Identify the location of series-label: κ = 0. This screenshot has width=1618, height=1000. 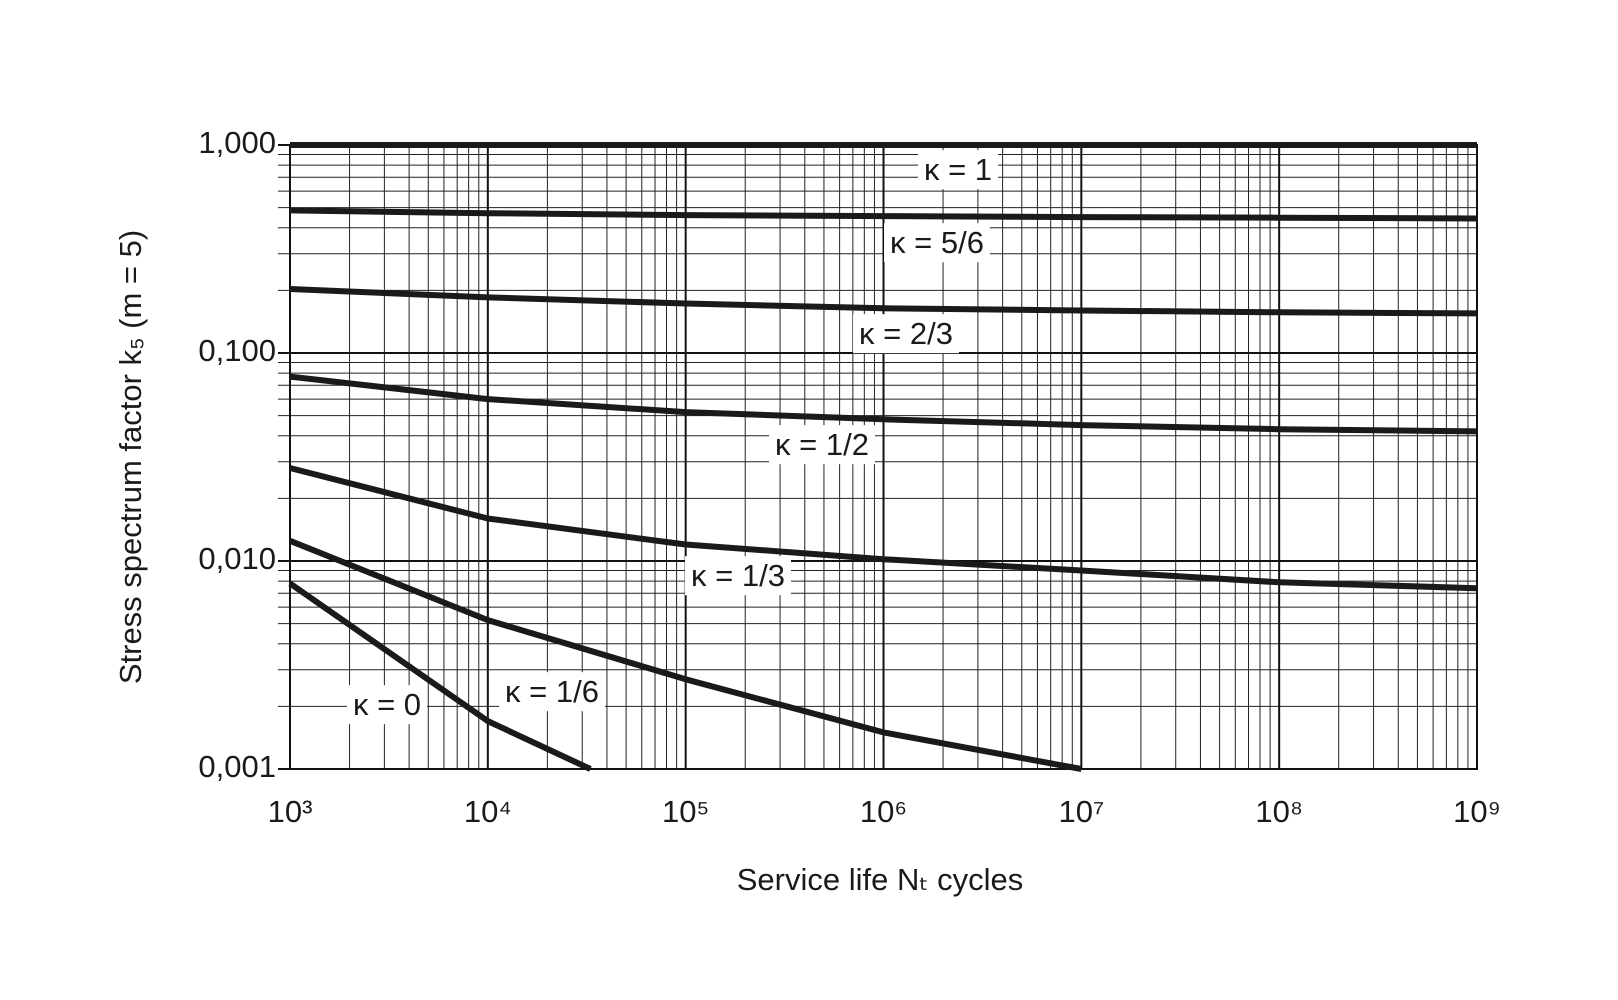
(387, 704).